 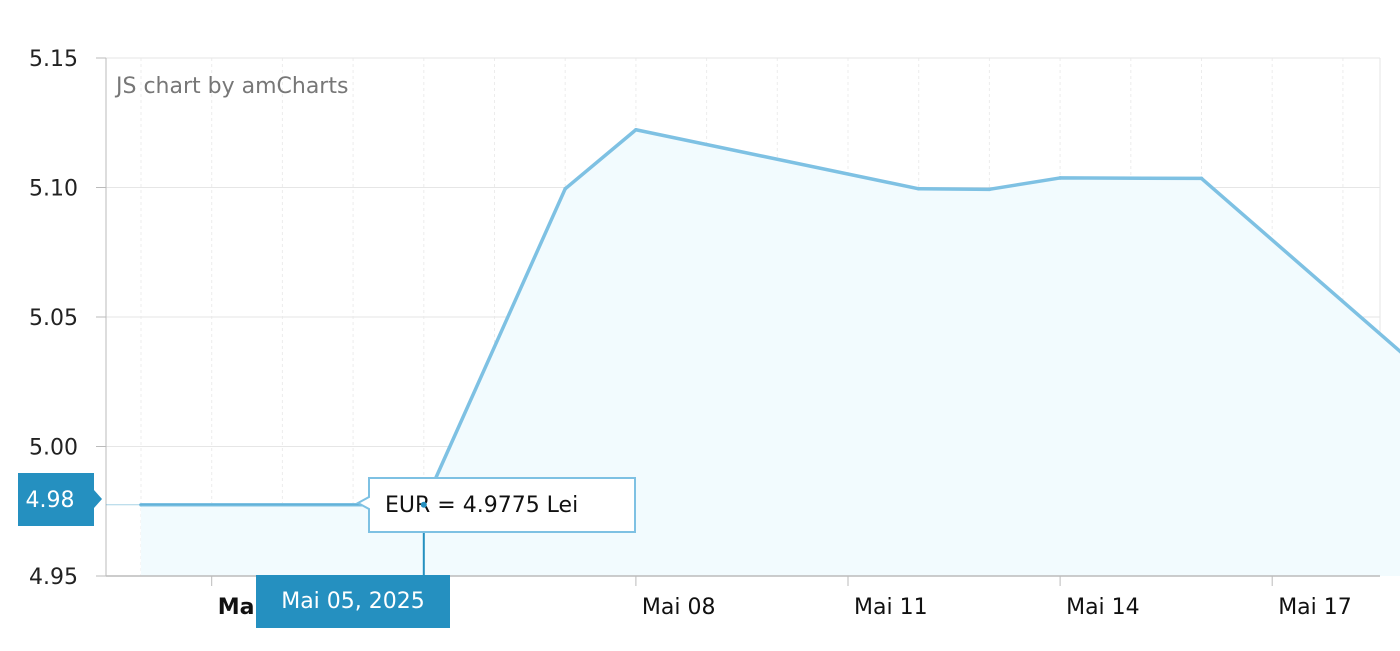 What do you see at coordinates (240, 607) in the screenshot?
I see `x-tick-label: Mai` at bounding box center [240, 607].